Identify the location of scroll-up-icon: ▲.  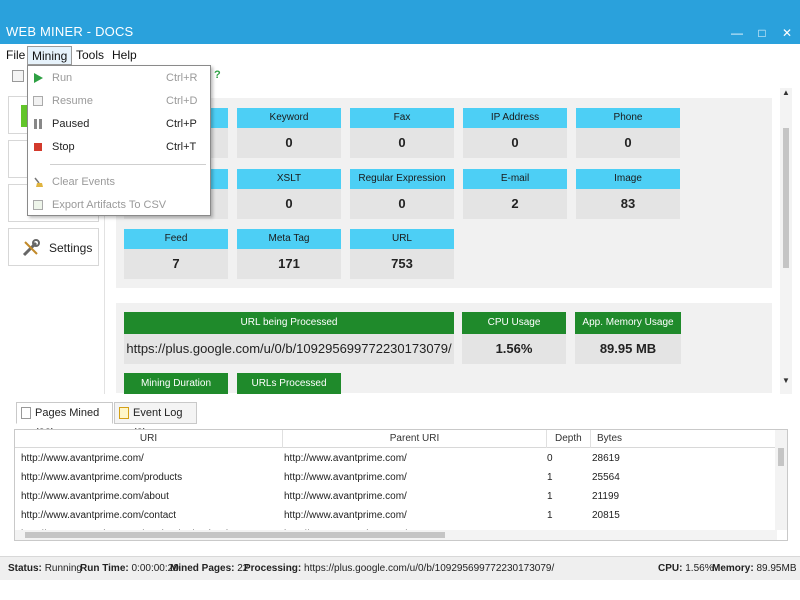
(786, 92).